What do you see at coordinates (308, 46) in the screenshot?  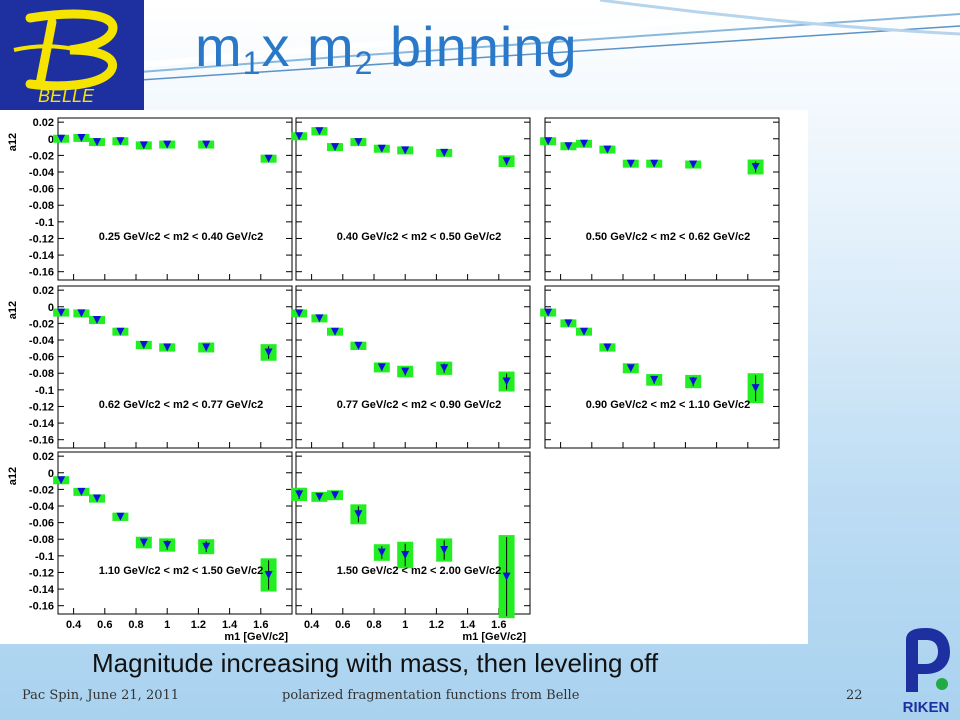 I see `title-mid: x m` at bounding box center [308, 46].